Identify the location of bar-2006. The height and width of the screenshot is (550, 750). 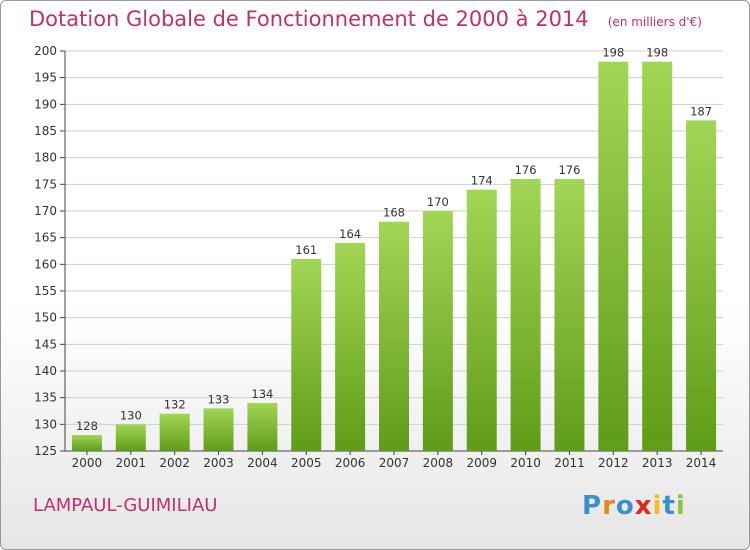
(350, 347).